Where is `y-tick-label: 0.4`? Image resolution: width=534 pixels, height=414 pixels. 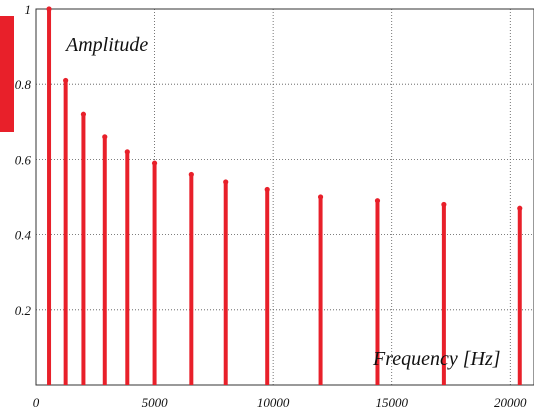 y-tick-label: 0.4 is located at coordinates (23, 235).